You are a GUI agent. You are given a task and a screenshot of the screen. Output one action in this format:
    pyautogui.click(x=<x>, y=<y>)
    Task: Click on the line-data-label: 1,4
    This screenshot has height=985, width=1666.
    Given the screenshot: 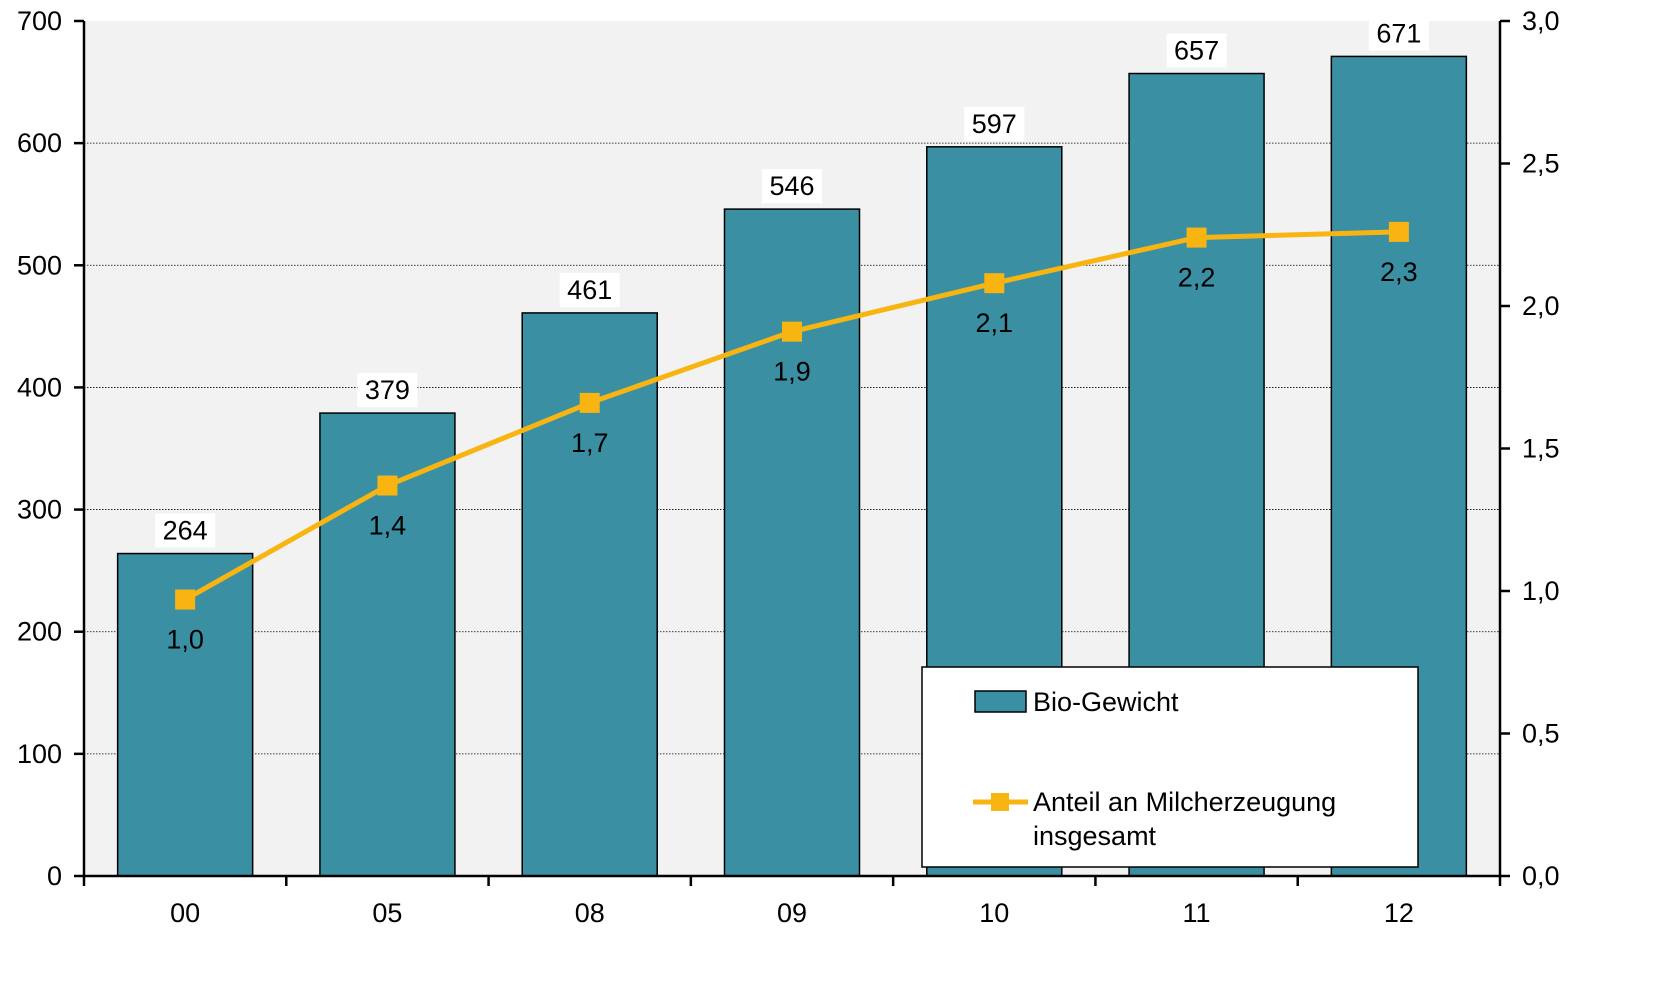 What is the action you would take?
    pyautogui.click(x=388, y=526)
    